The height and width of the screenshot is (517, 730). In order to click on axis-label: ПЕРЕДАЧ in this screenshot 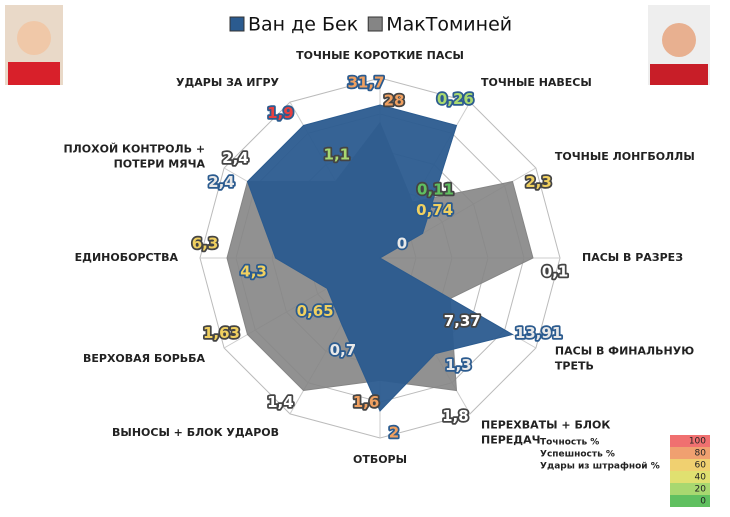, I will do `click(511, 439)`.